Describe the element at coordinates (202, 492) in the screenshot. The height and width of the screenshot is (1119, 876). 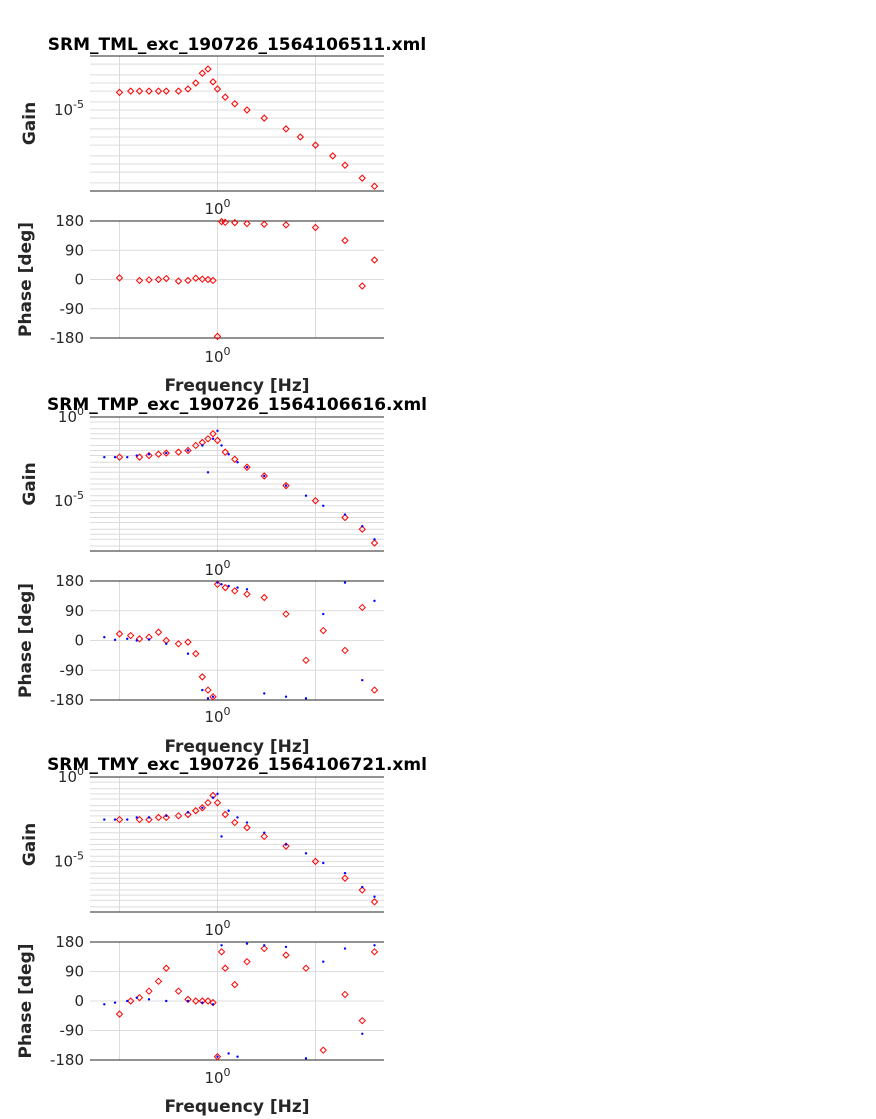
I see `gain-plot: 100 10-5 100 Gain` at that location.